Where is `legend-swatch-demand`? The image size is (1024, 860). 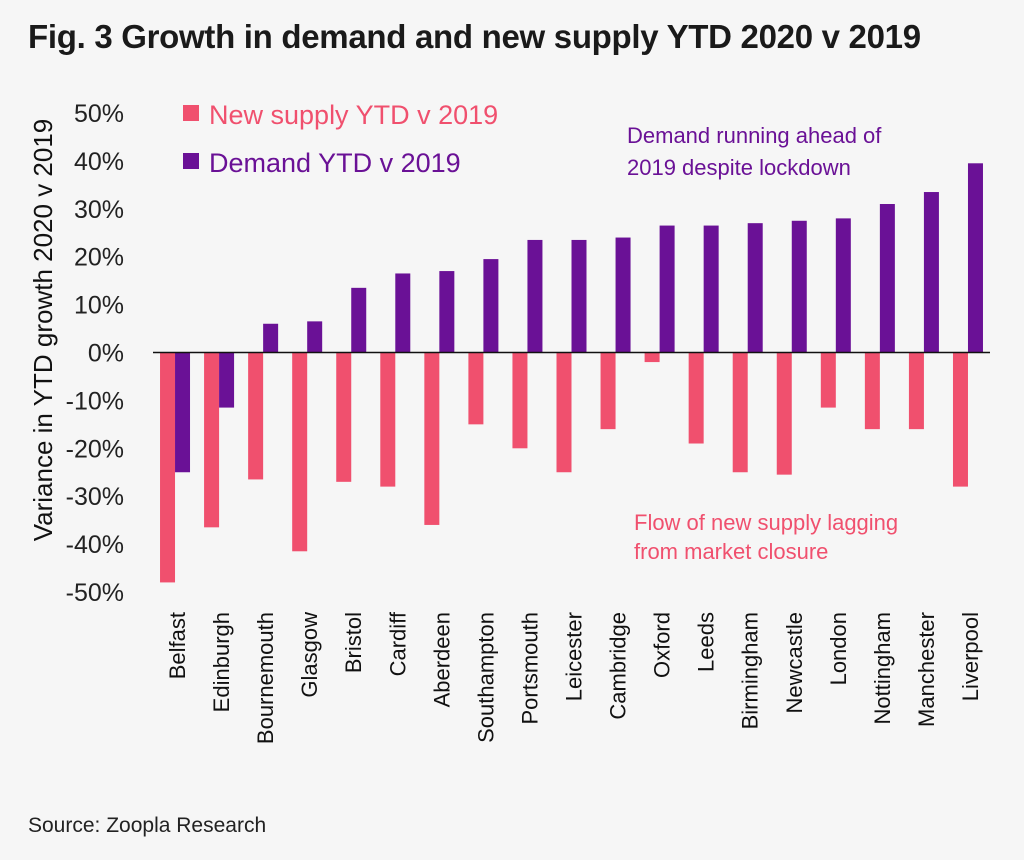 legend-swatch-demand is located at coordinates (191, 161).